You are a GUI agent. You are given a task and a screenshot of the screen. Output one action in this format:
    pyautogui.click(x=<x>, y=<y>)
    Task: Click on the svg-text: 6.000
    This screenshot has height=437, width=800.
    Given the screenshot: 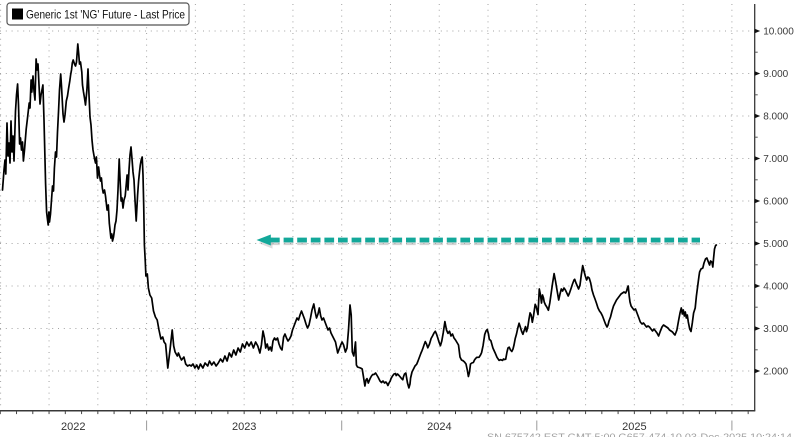 What is the action you would take?
    pyautogui.click(x=775, y=201)
    